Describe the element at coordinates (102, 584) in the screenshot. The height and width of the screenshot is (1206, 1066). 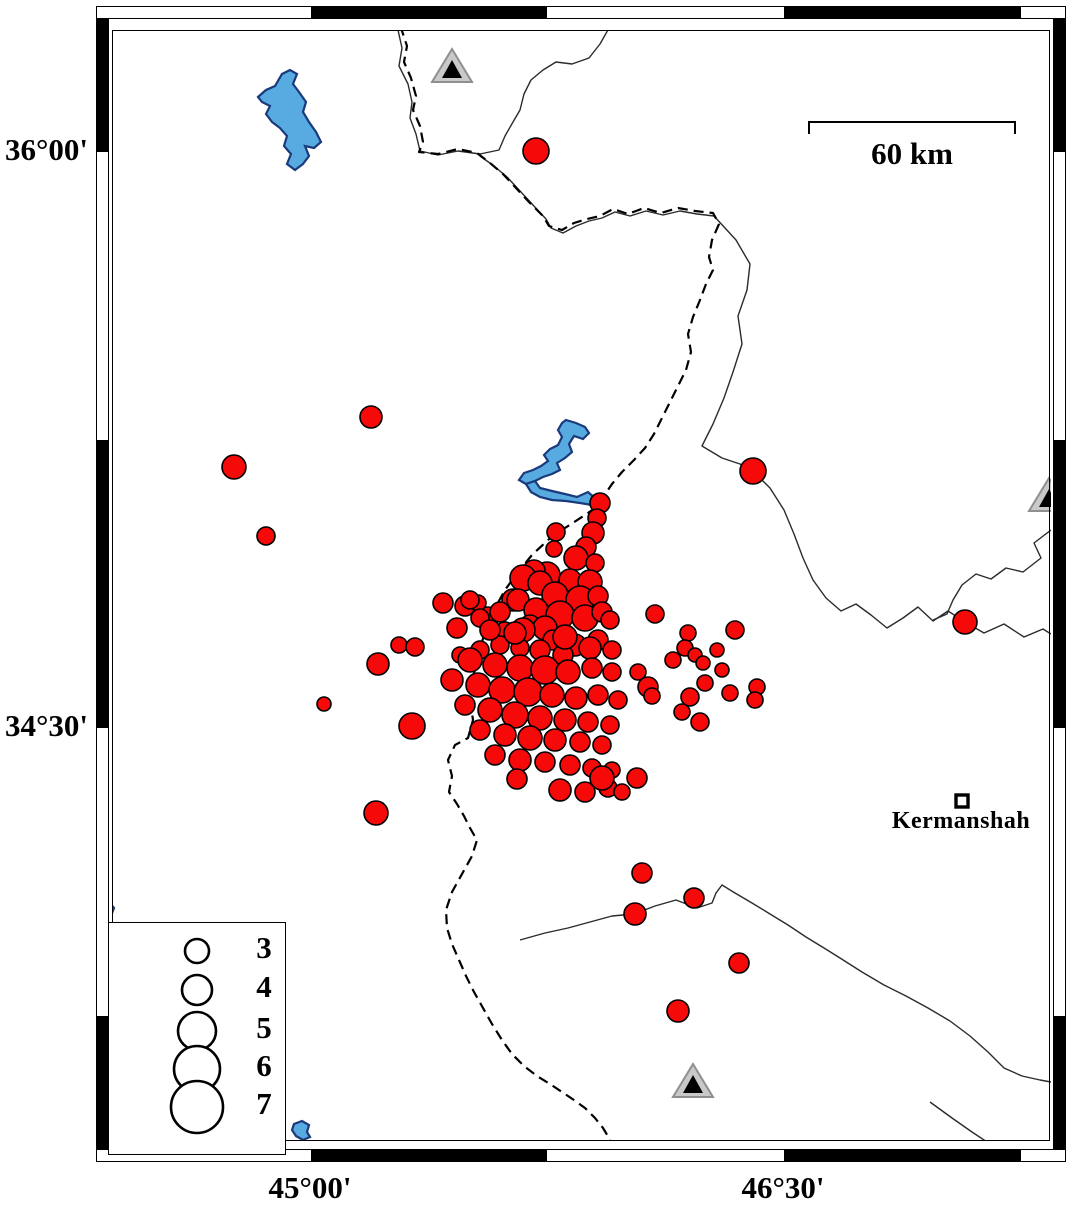
I see `frame-band-left` at that location.